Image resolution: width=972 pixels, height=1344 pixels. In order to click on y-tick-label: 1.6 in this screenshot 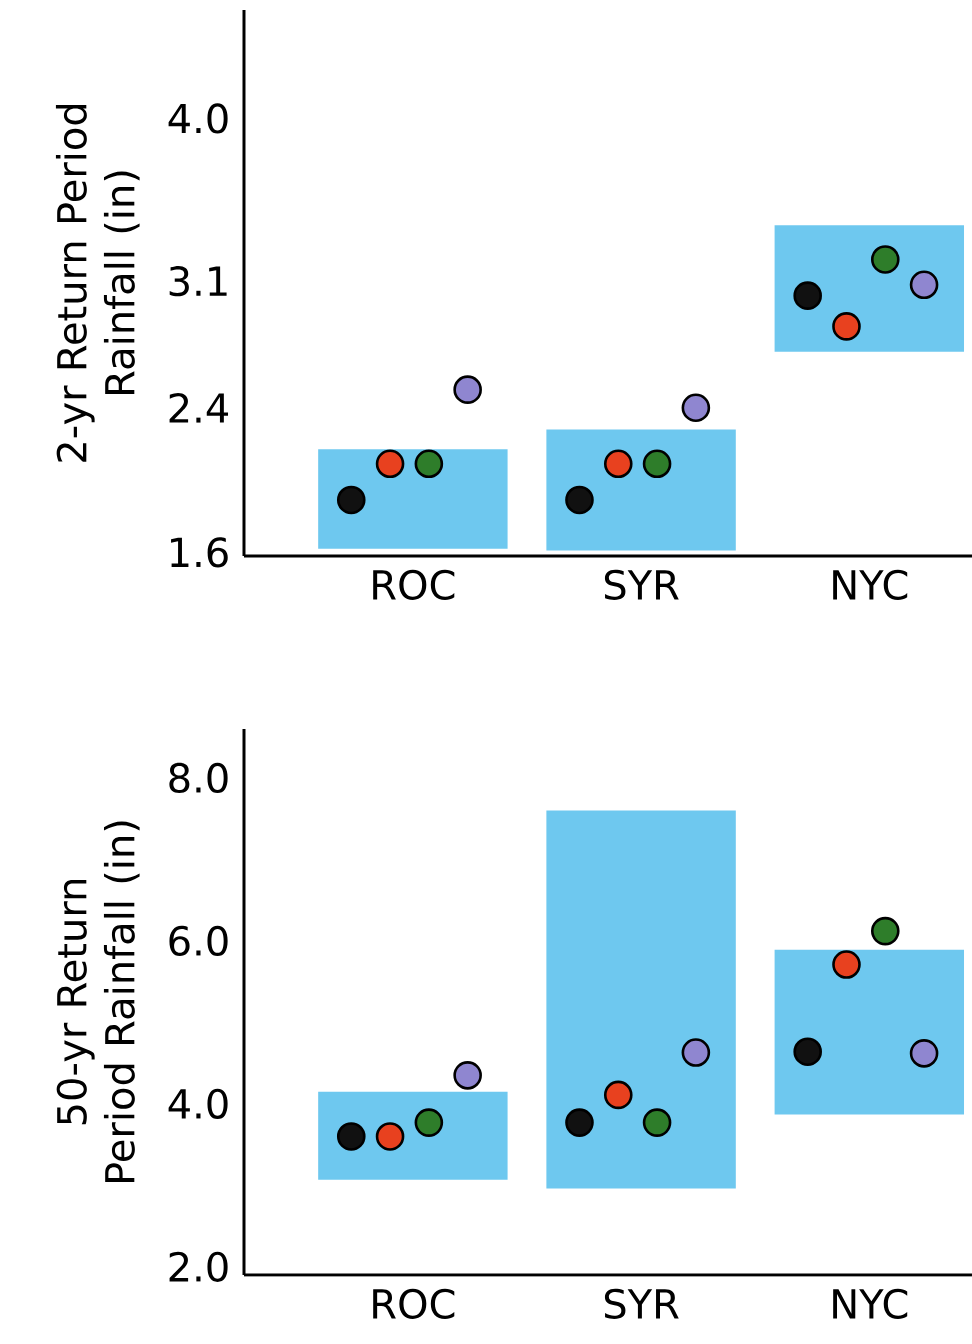, I will do `click(199, 552)`.